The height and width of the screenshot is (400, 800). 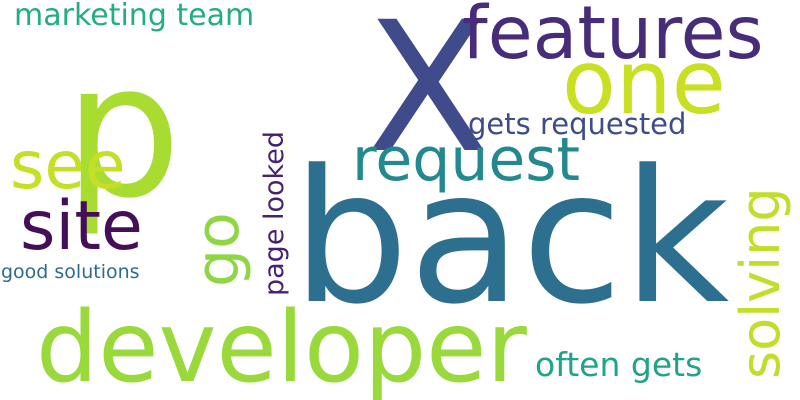 I want to click on word-marketing-team: marketing team, so click(x=134, y=16).